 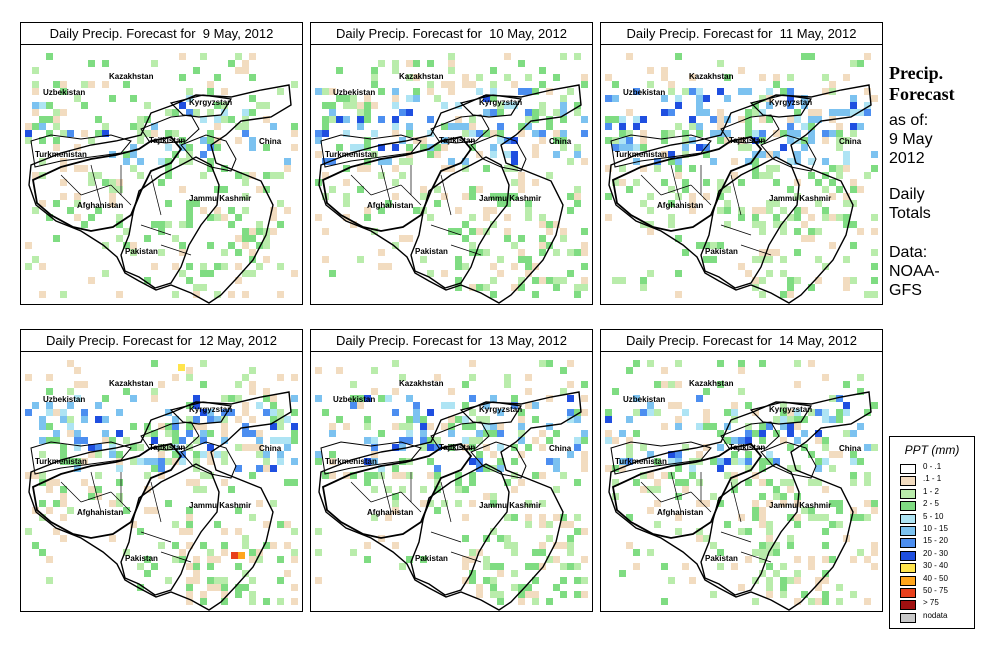 I want to click on legend-label: 10 - 15, so click(x=935, y=528).